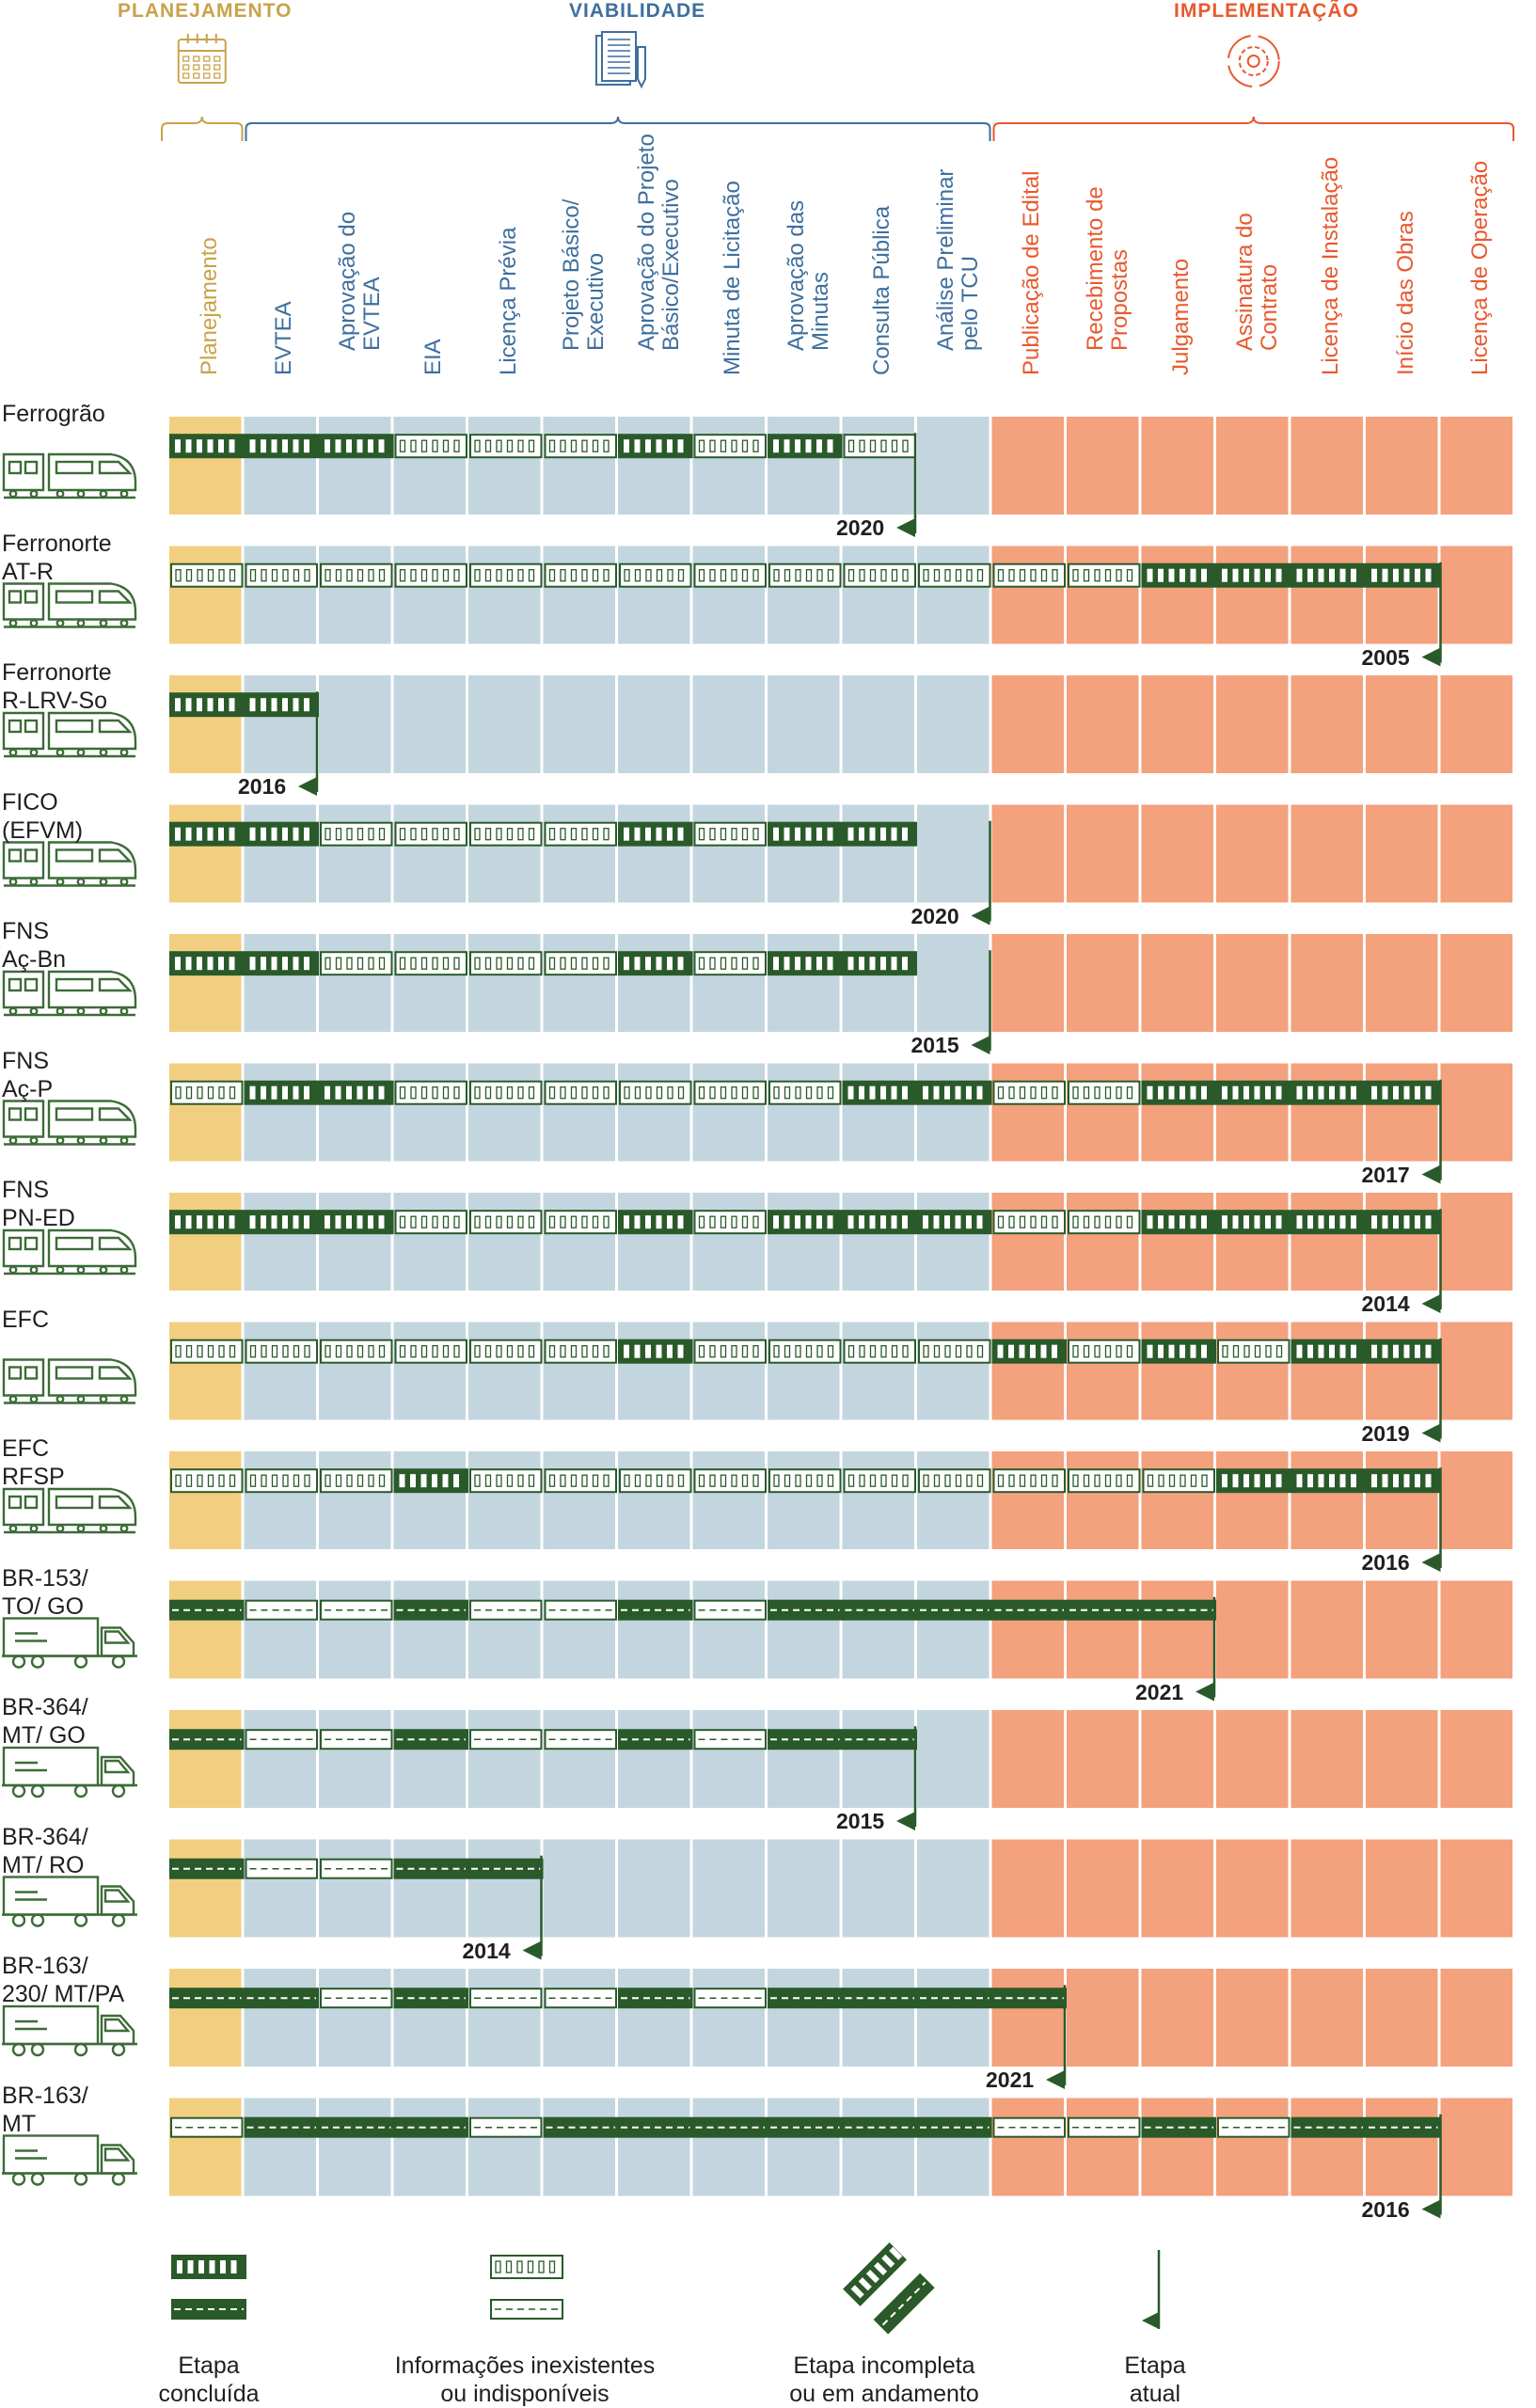 Image resolution: width=1536 pixels, height=2408 pixels. What do you see at coordinates (34, 946) in the screenshot?
I see `row-label: FNS Aç-Bn` at bounding box center [34, 946].